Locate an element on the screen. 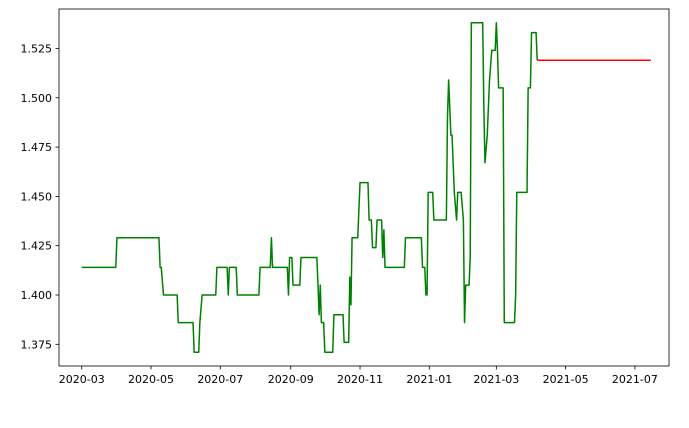  y-tick-label: 1.450 is located at coordinates (37, 196).